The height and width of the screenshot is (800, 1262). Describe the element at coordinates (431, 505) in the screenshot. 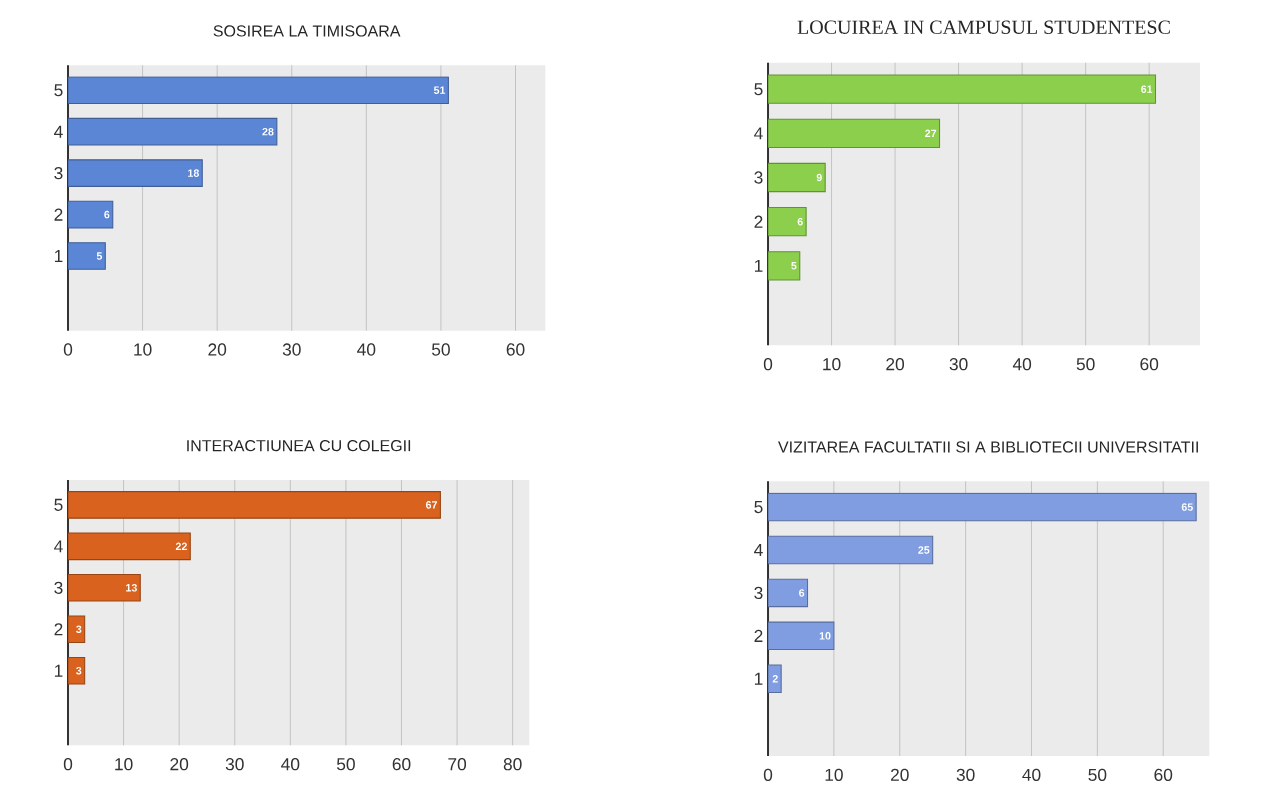

I see `data-label: 67` at that location.